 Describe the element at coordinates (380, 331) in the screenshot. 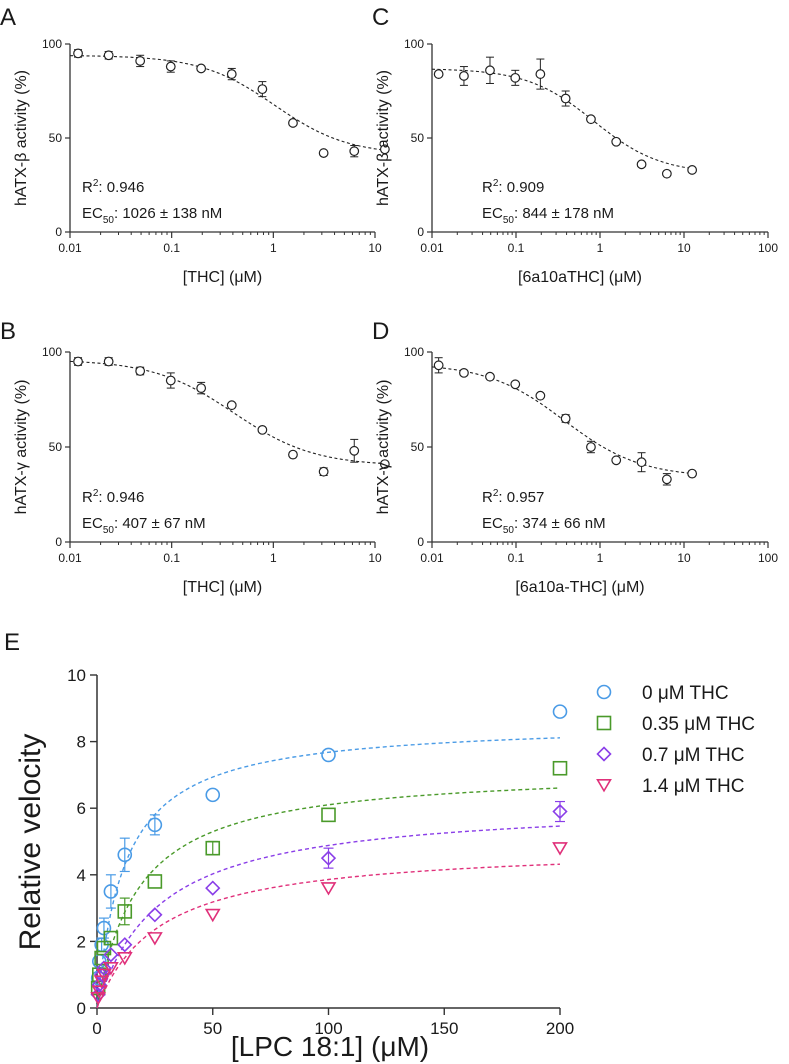

I see `panel-letter: D` at that location.